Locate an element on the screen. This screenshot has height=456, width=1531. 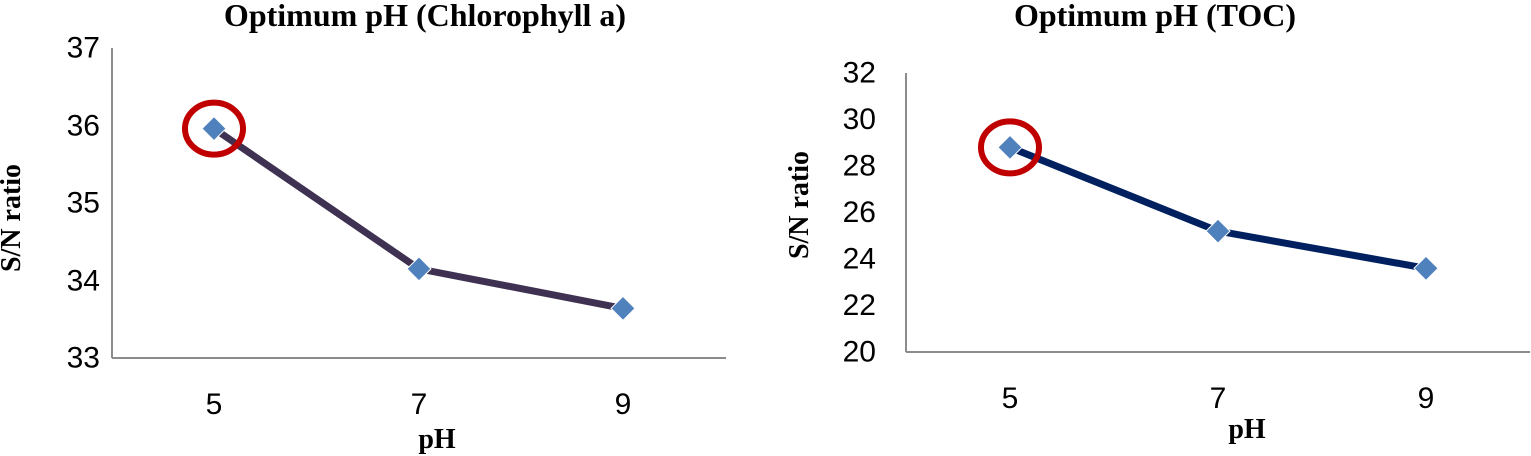
y-tick-label: 32 is located at coordinates (859, 73).